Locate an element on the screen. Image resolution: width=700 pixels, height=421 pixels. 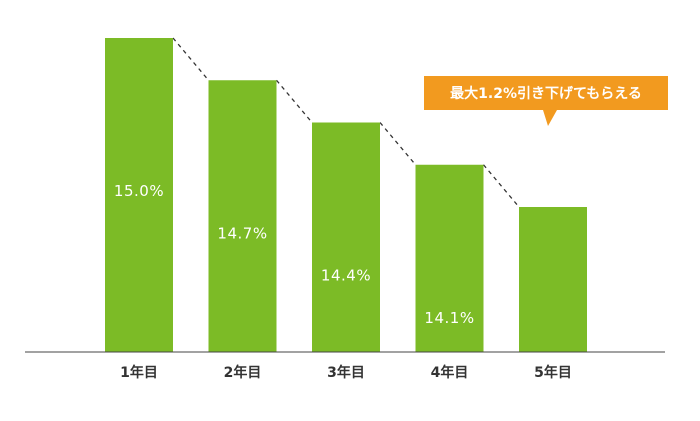
callout-box is located at coordinates (546, 93).